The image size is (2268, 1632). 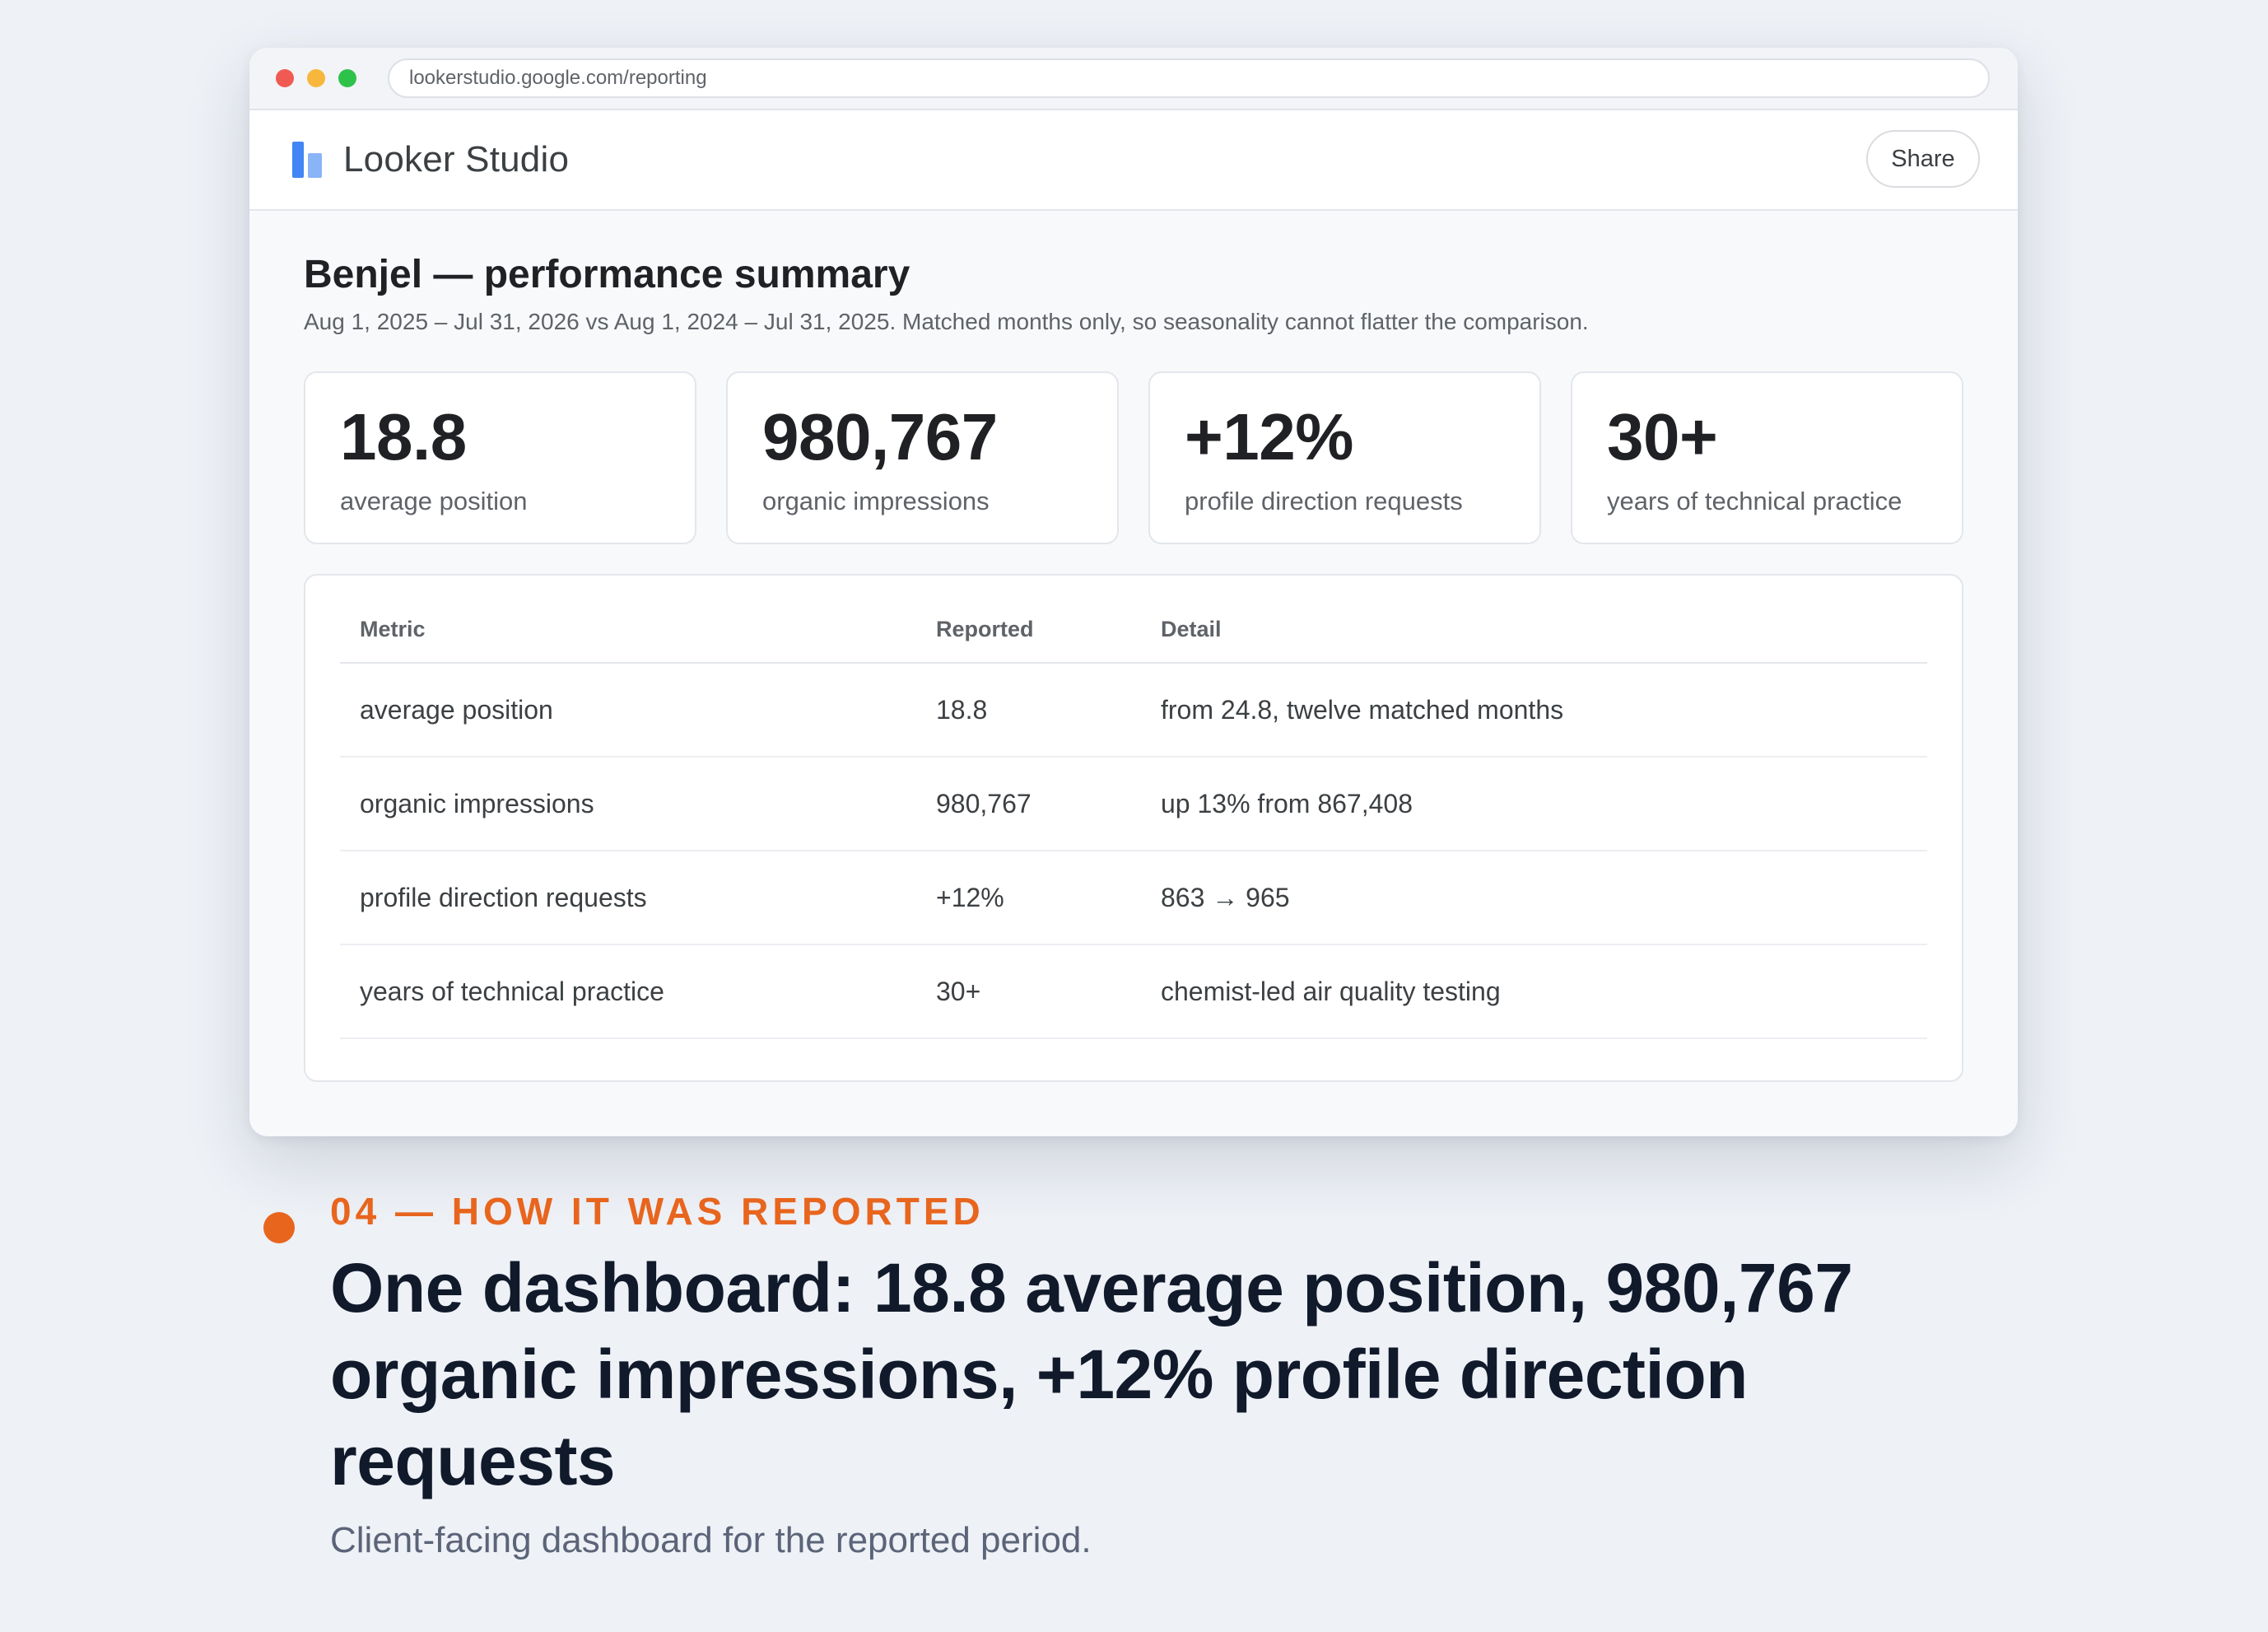 I want to click on cell-metric: average position, so click(x=638, y=710).